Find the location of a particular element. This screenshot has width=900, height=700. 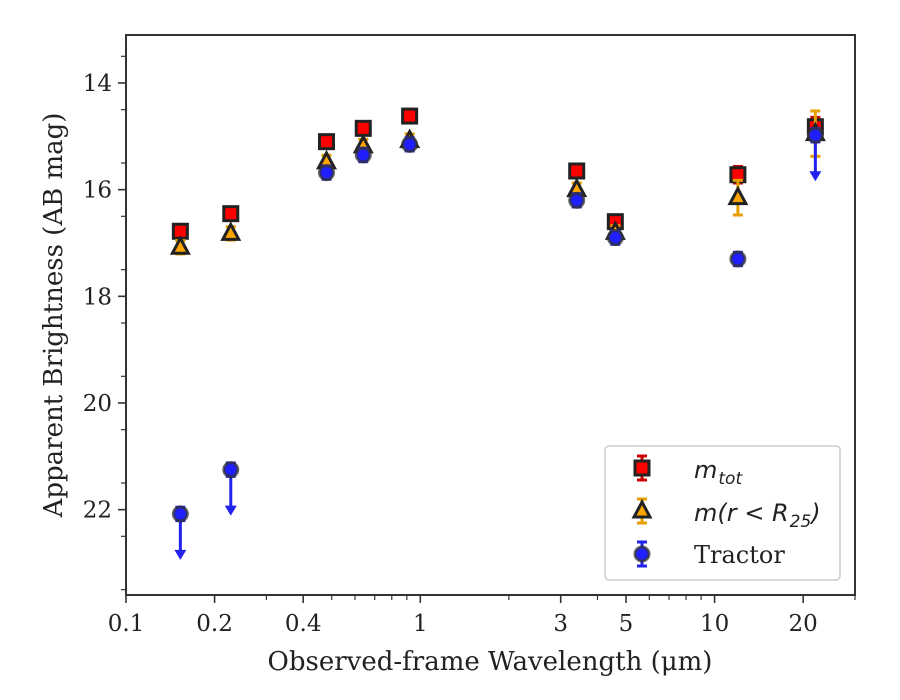

x-tick-label: 1 is located at coordinates (420, 624).